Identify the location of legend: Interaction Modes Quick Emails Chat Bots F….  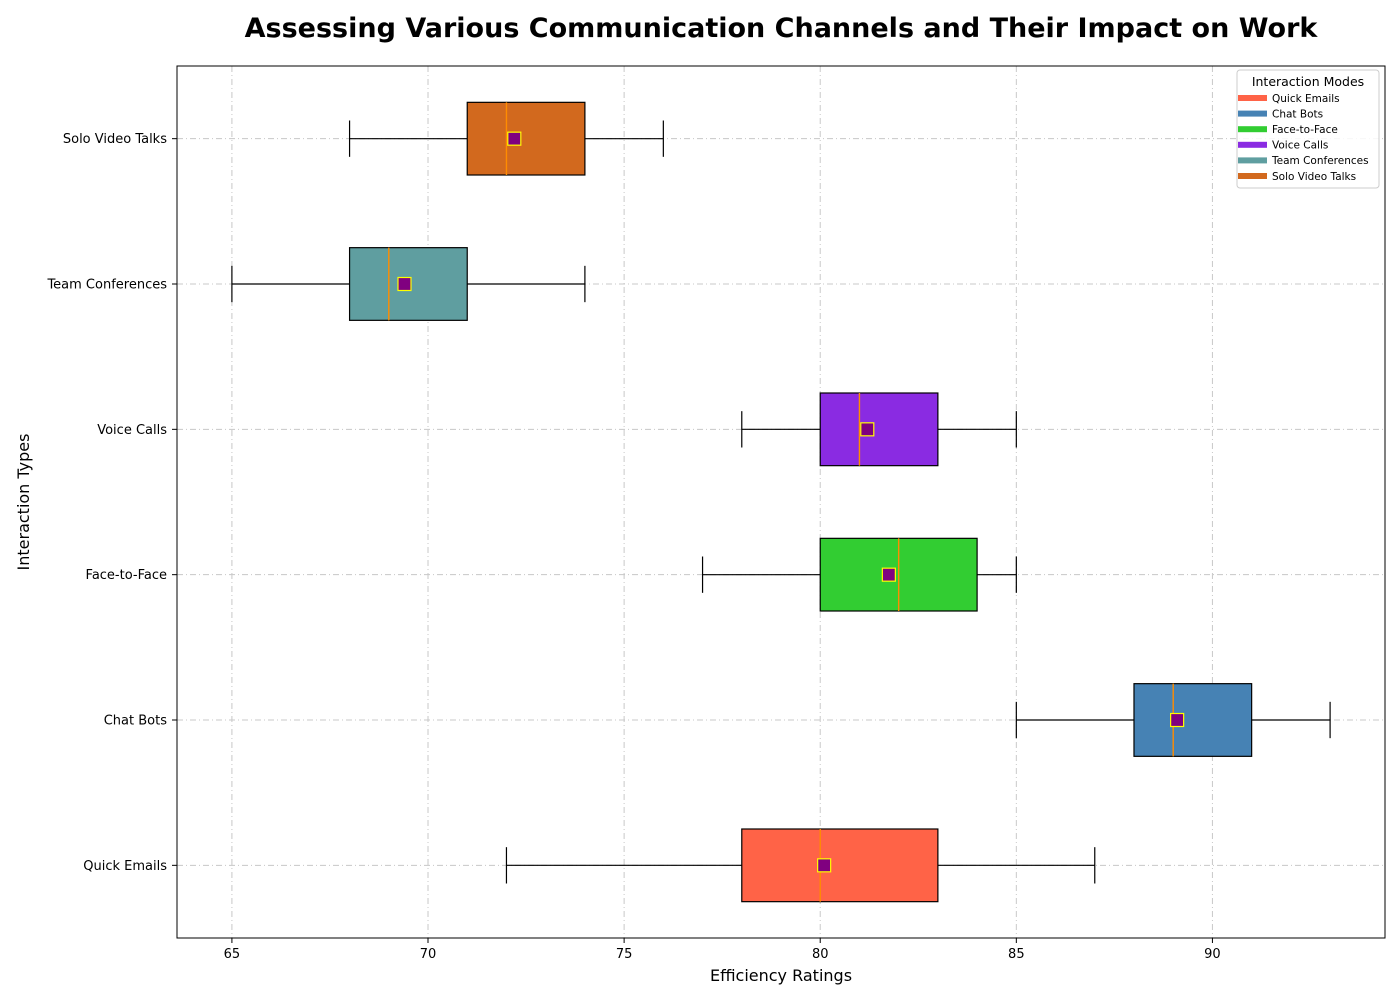
(1308, 129).